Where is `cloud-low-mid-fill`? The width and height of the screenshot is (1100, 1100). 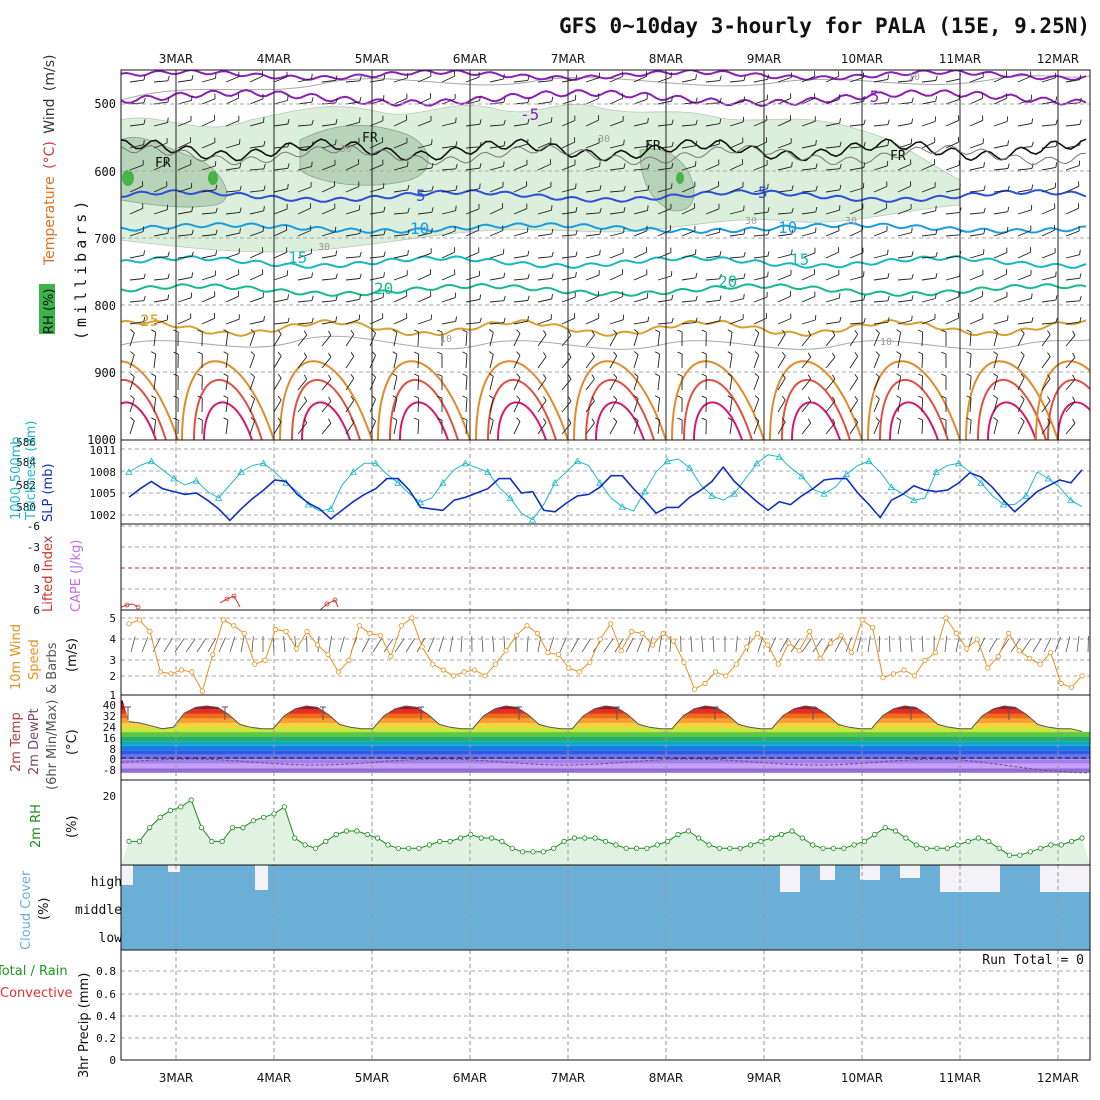 cloud-low-mid-fill is located at coordinates (605, 907).